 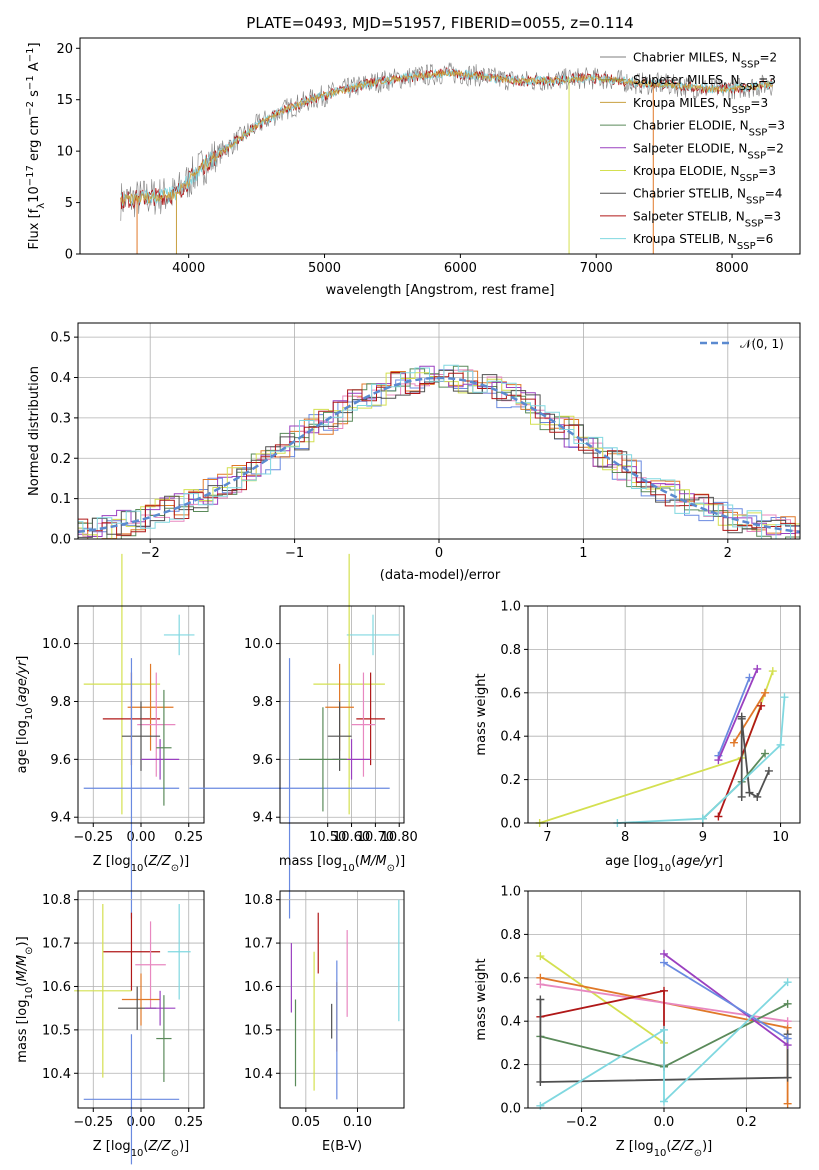 What do you see at coordinates (732, 268) in the screenshot?
I see `x-tick-label: 8000` at bounding box center [732, 268].